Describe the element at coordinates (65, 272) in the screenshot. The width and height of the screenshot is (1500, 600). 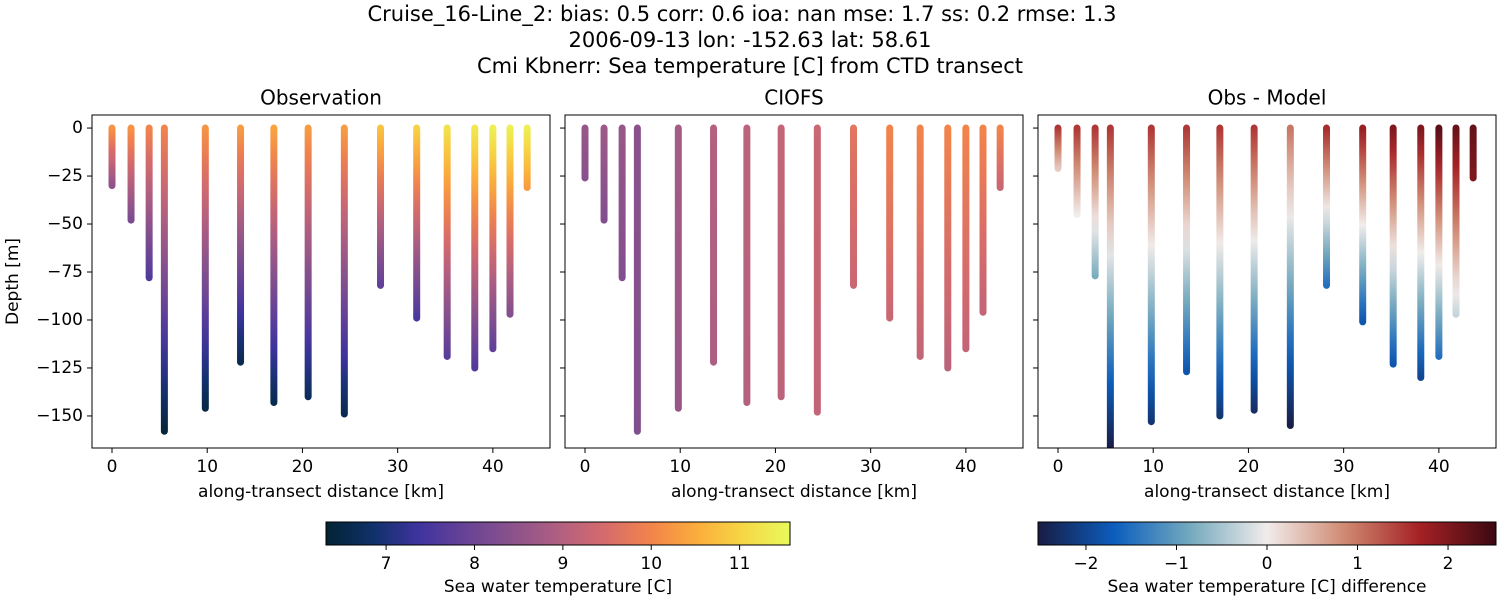
I see `y-tick-label: −75` at that location.